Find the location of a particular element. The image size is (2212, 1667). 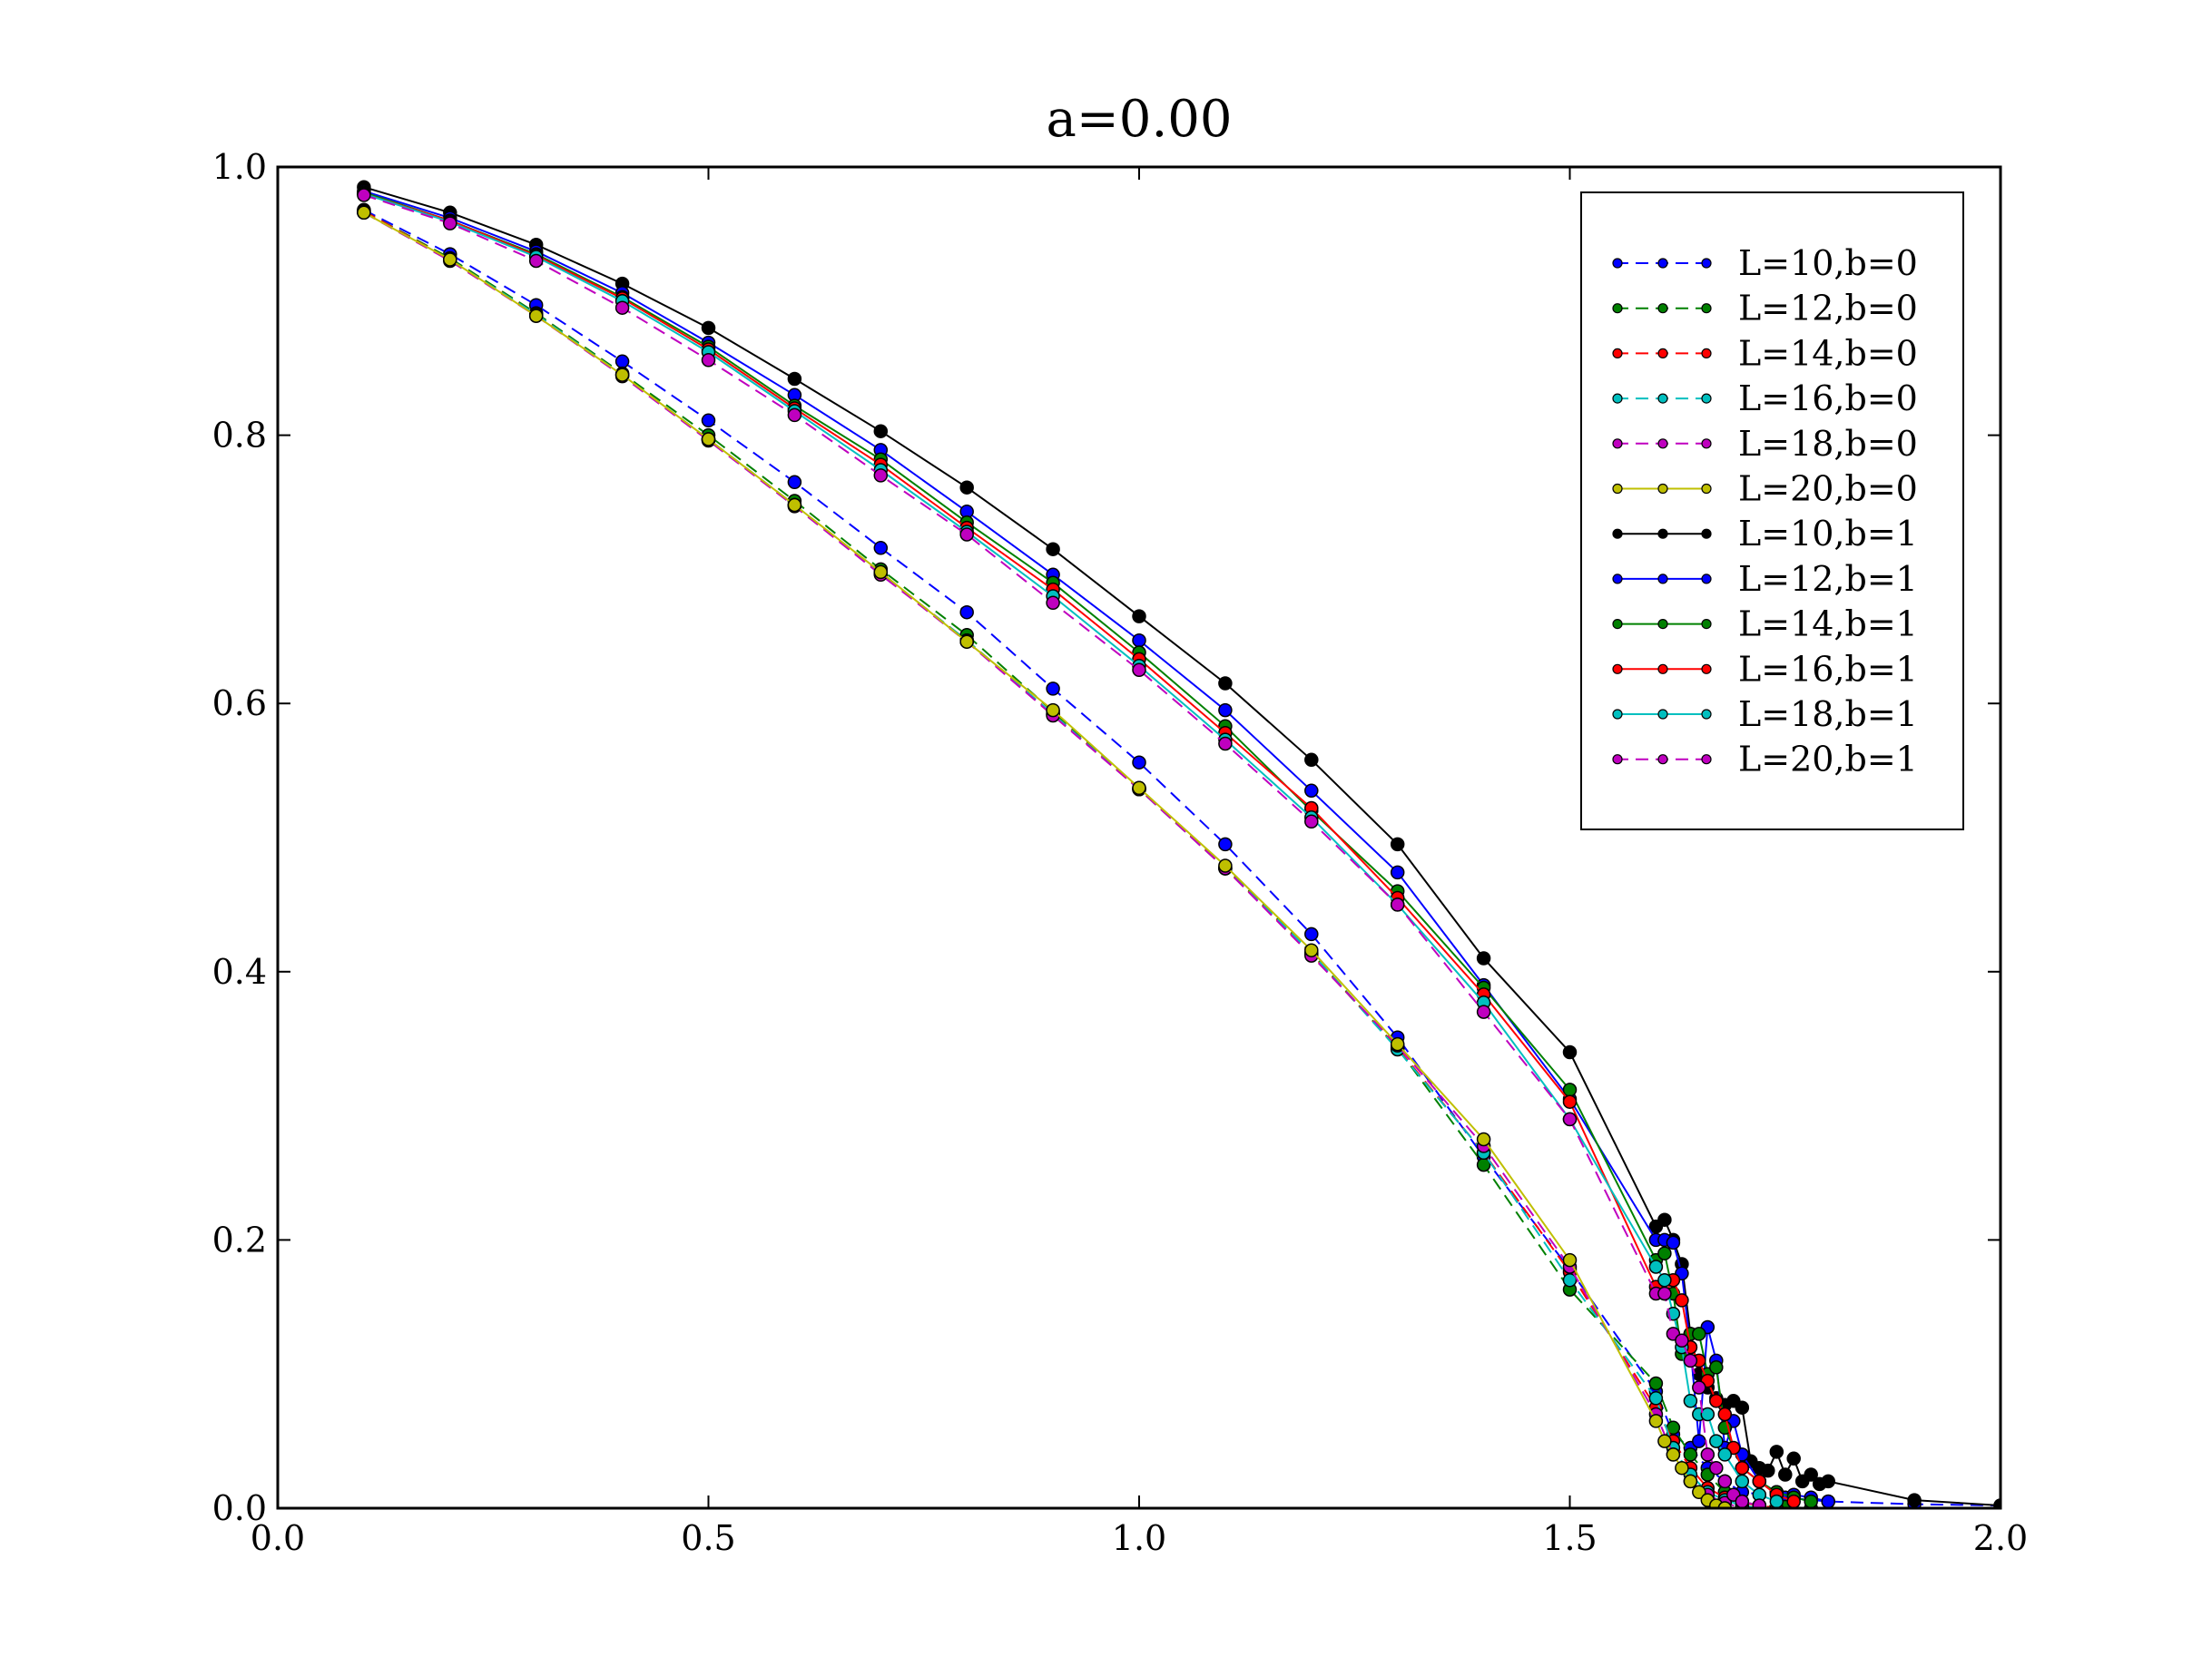

legend-entry: L=20,b=0 is located at coordinates (1765, 489).